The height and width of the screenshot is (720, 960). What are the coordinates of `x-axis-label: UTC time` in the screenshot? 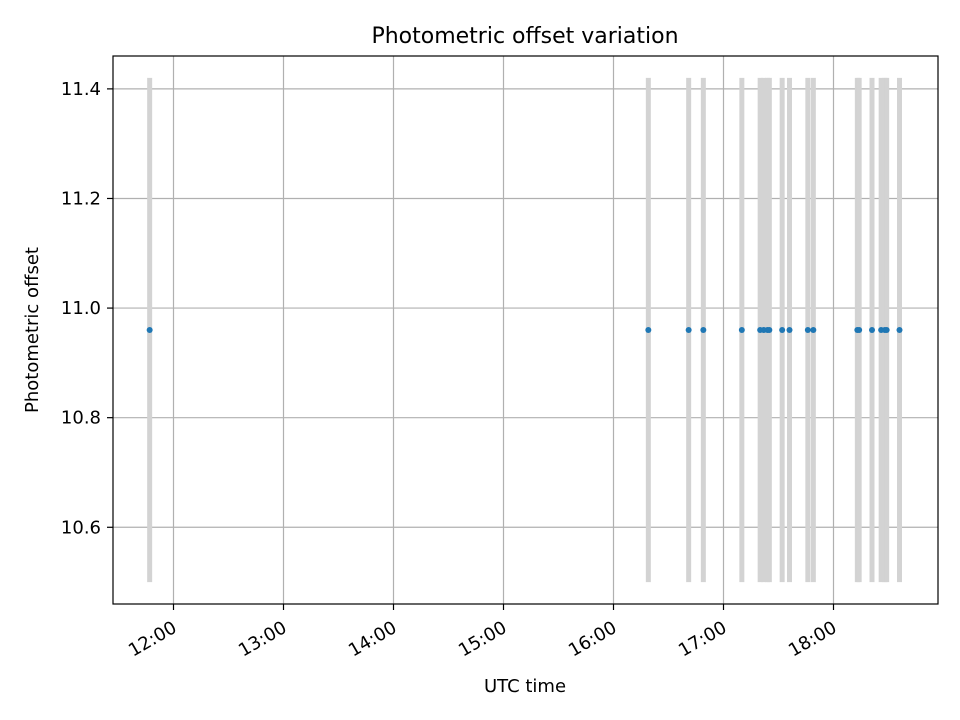 It's located at (525, 686).